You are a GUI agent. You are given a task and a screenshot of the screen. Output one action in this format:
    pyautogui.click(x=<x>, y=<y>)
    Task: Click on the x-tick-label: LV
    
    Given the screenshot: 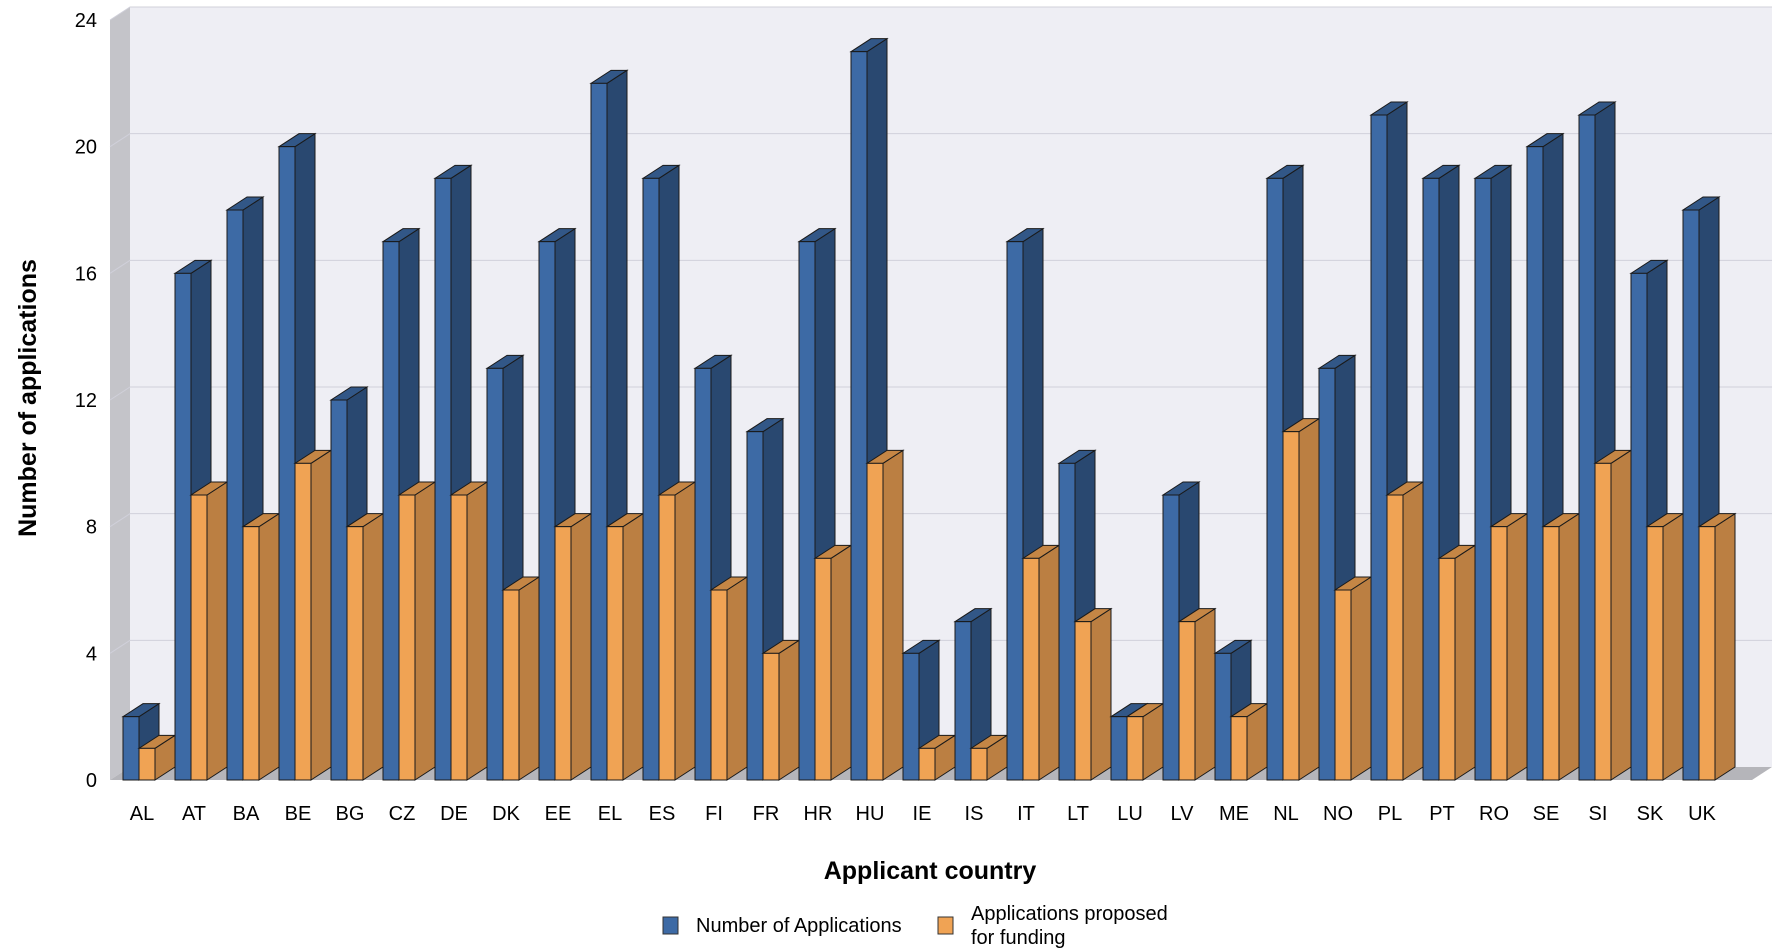 What is the action you would take?
    pyautogui.click(x=1183, y=814)
    